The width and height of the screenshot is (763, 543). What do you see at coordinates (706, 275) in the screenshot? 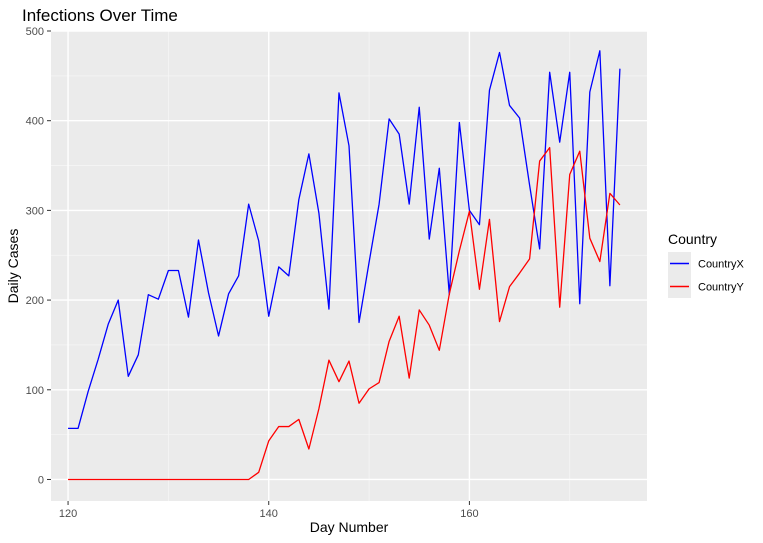
I see `legend-items: CountryX CountryY` at bounding box center [706, 275].